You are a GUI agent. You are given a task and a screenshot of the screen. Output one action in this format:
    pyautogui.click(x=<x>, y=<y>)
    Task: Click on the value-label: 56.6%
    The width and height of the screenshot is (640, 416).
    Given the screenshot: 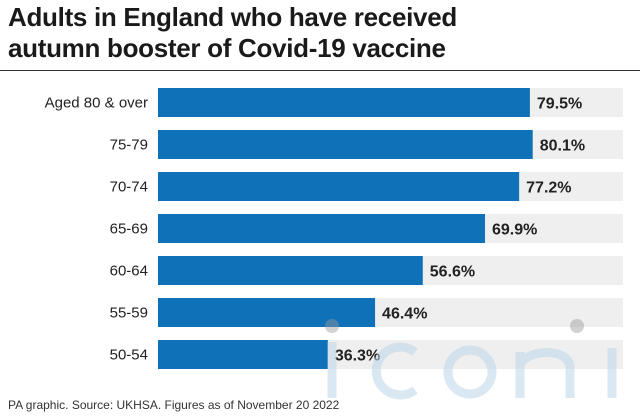 What is the action you would take?
    pyautogui.click(x=452, y=272)
    